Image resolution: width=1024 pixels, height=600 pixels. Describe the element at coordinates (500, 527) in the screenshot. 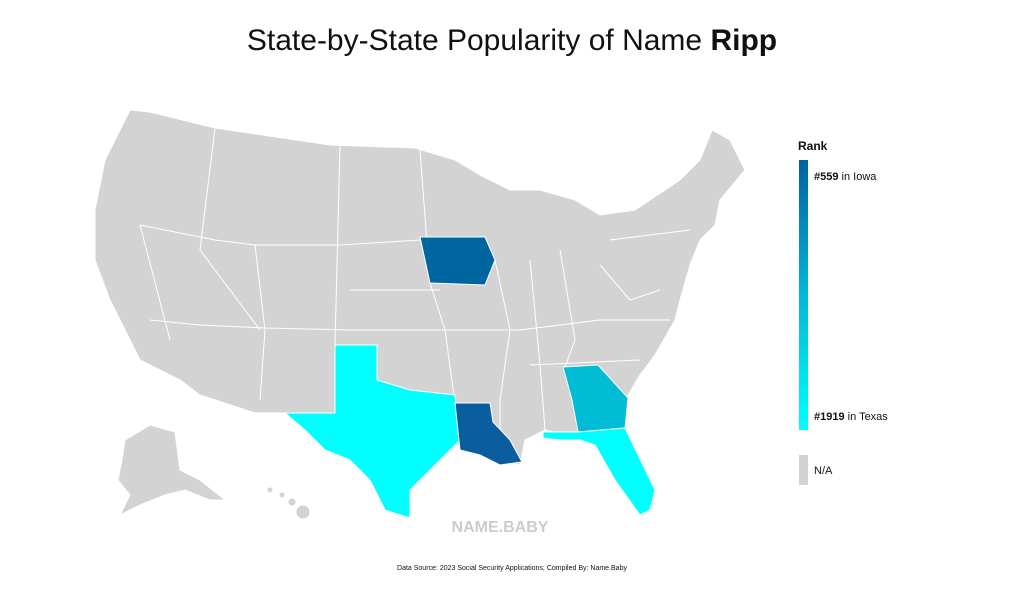

I see `watermark: NAME.BABY` at that location.